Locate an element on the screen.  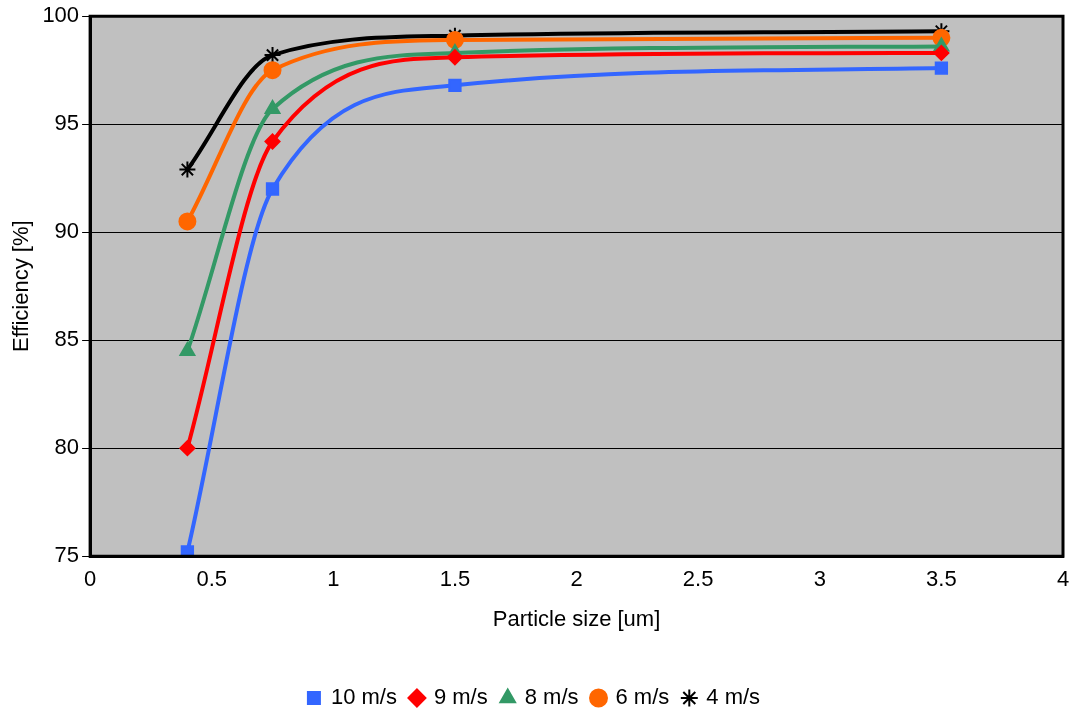
y-tick-label: 90 is located at coordinates (67, 231).